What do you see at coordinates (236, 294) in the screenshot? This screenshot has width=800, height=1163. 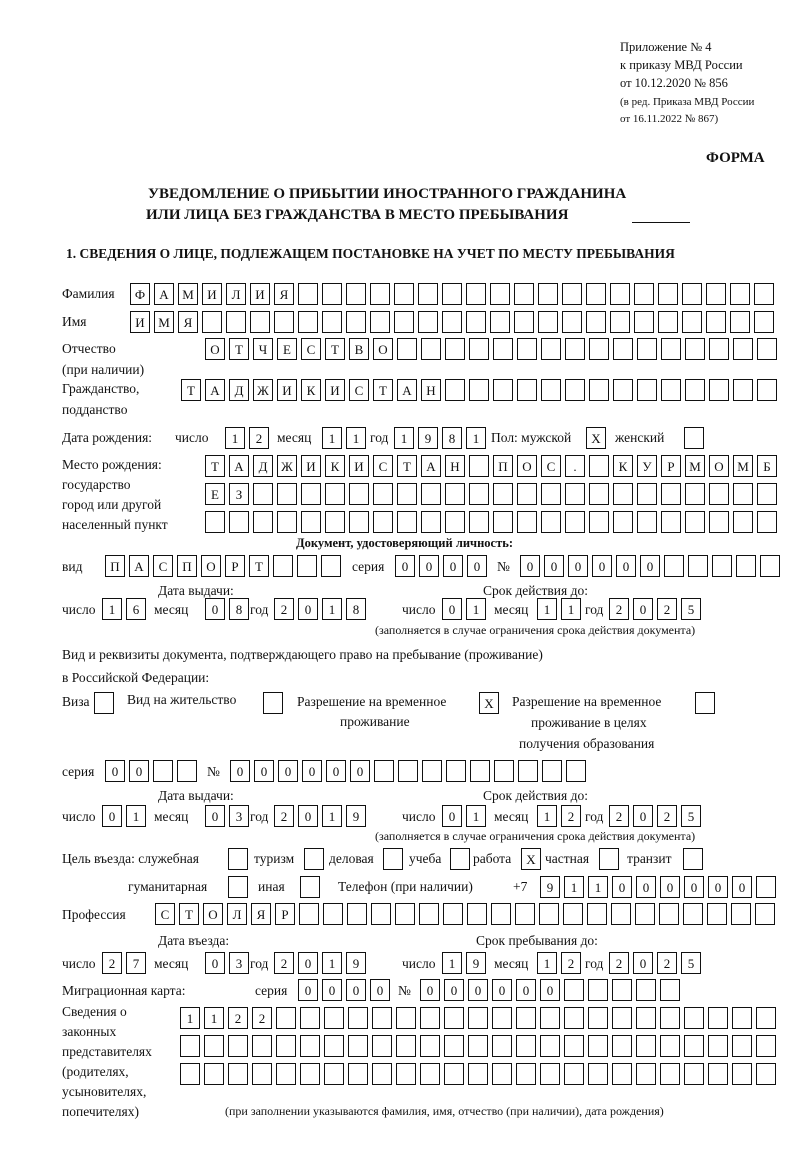 I see `char-box: Л` at bounding box center [236, 294].